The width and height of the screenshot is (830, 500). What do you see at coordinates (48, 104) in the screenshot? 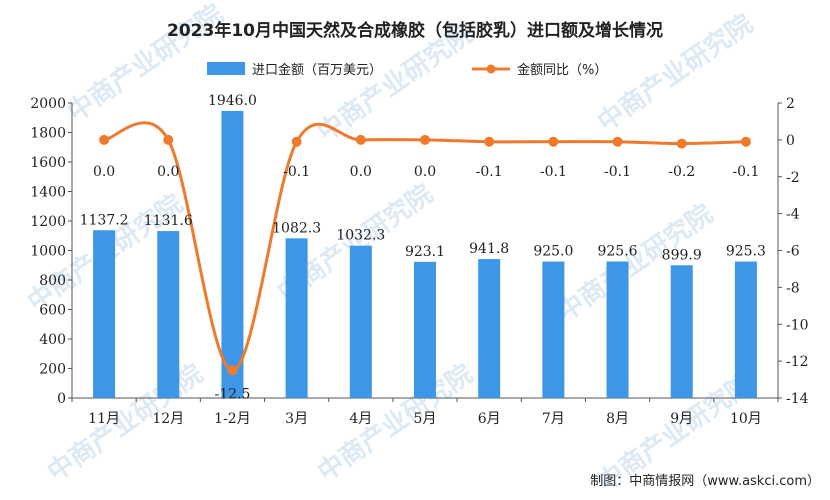
I see `y-left-tick-label: 2000` at bounding box center [48, 104].